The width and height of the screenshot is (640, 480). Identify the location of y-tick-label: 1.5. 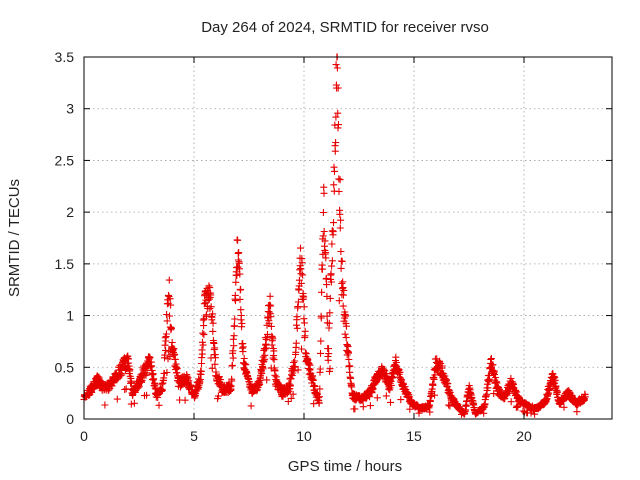
(65, 264).